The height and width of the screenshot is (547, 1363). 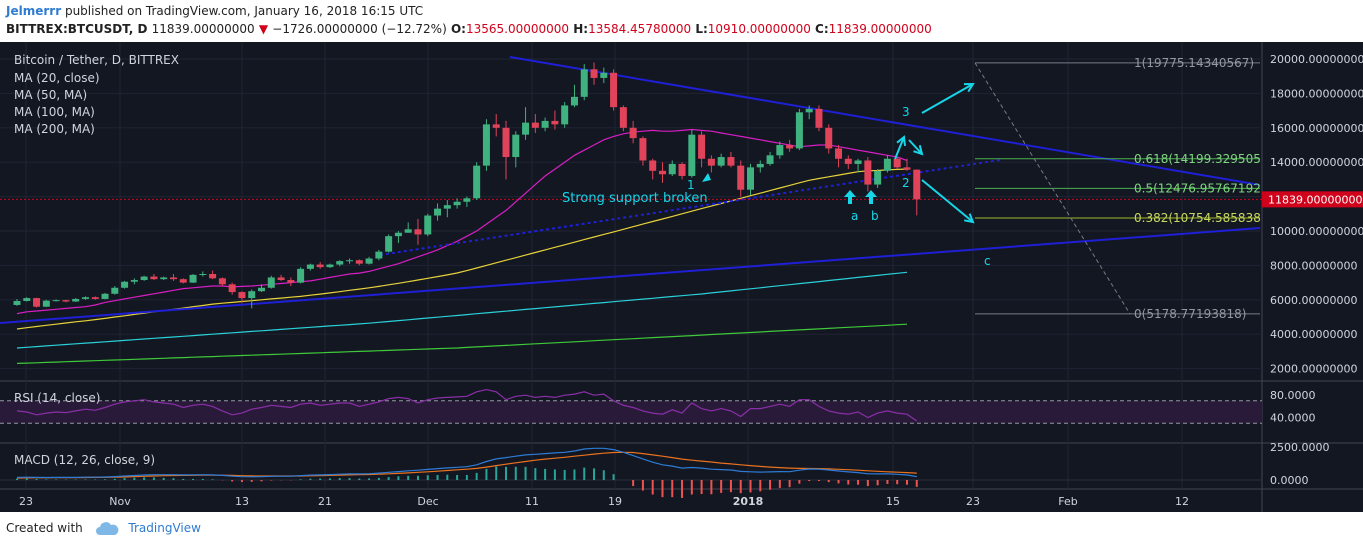 I want to click on tradingview-link: TradingView, so click(x=164, y=528).